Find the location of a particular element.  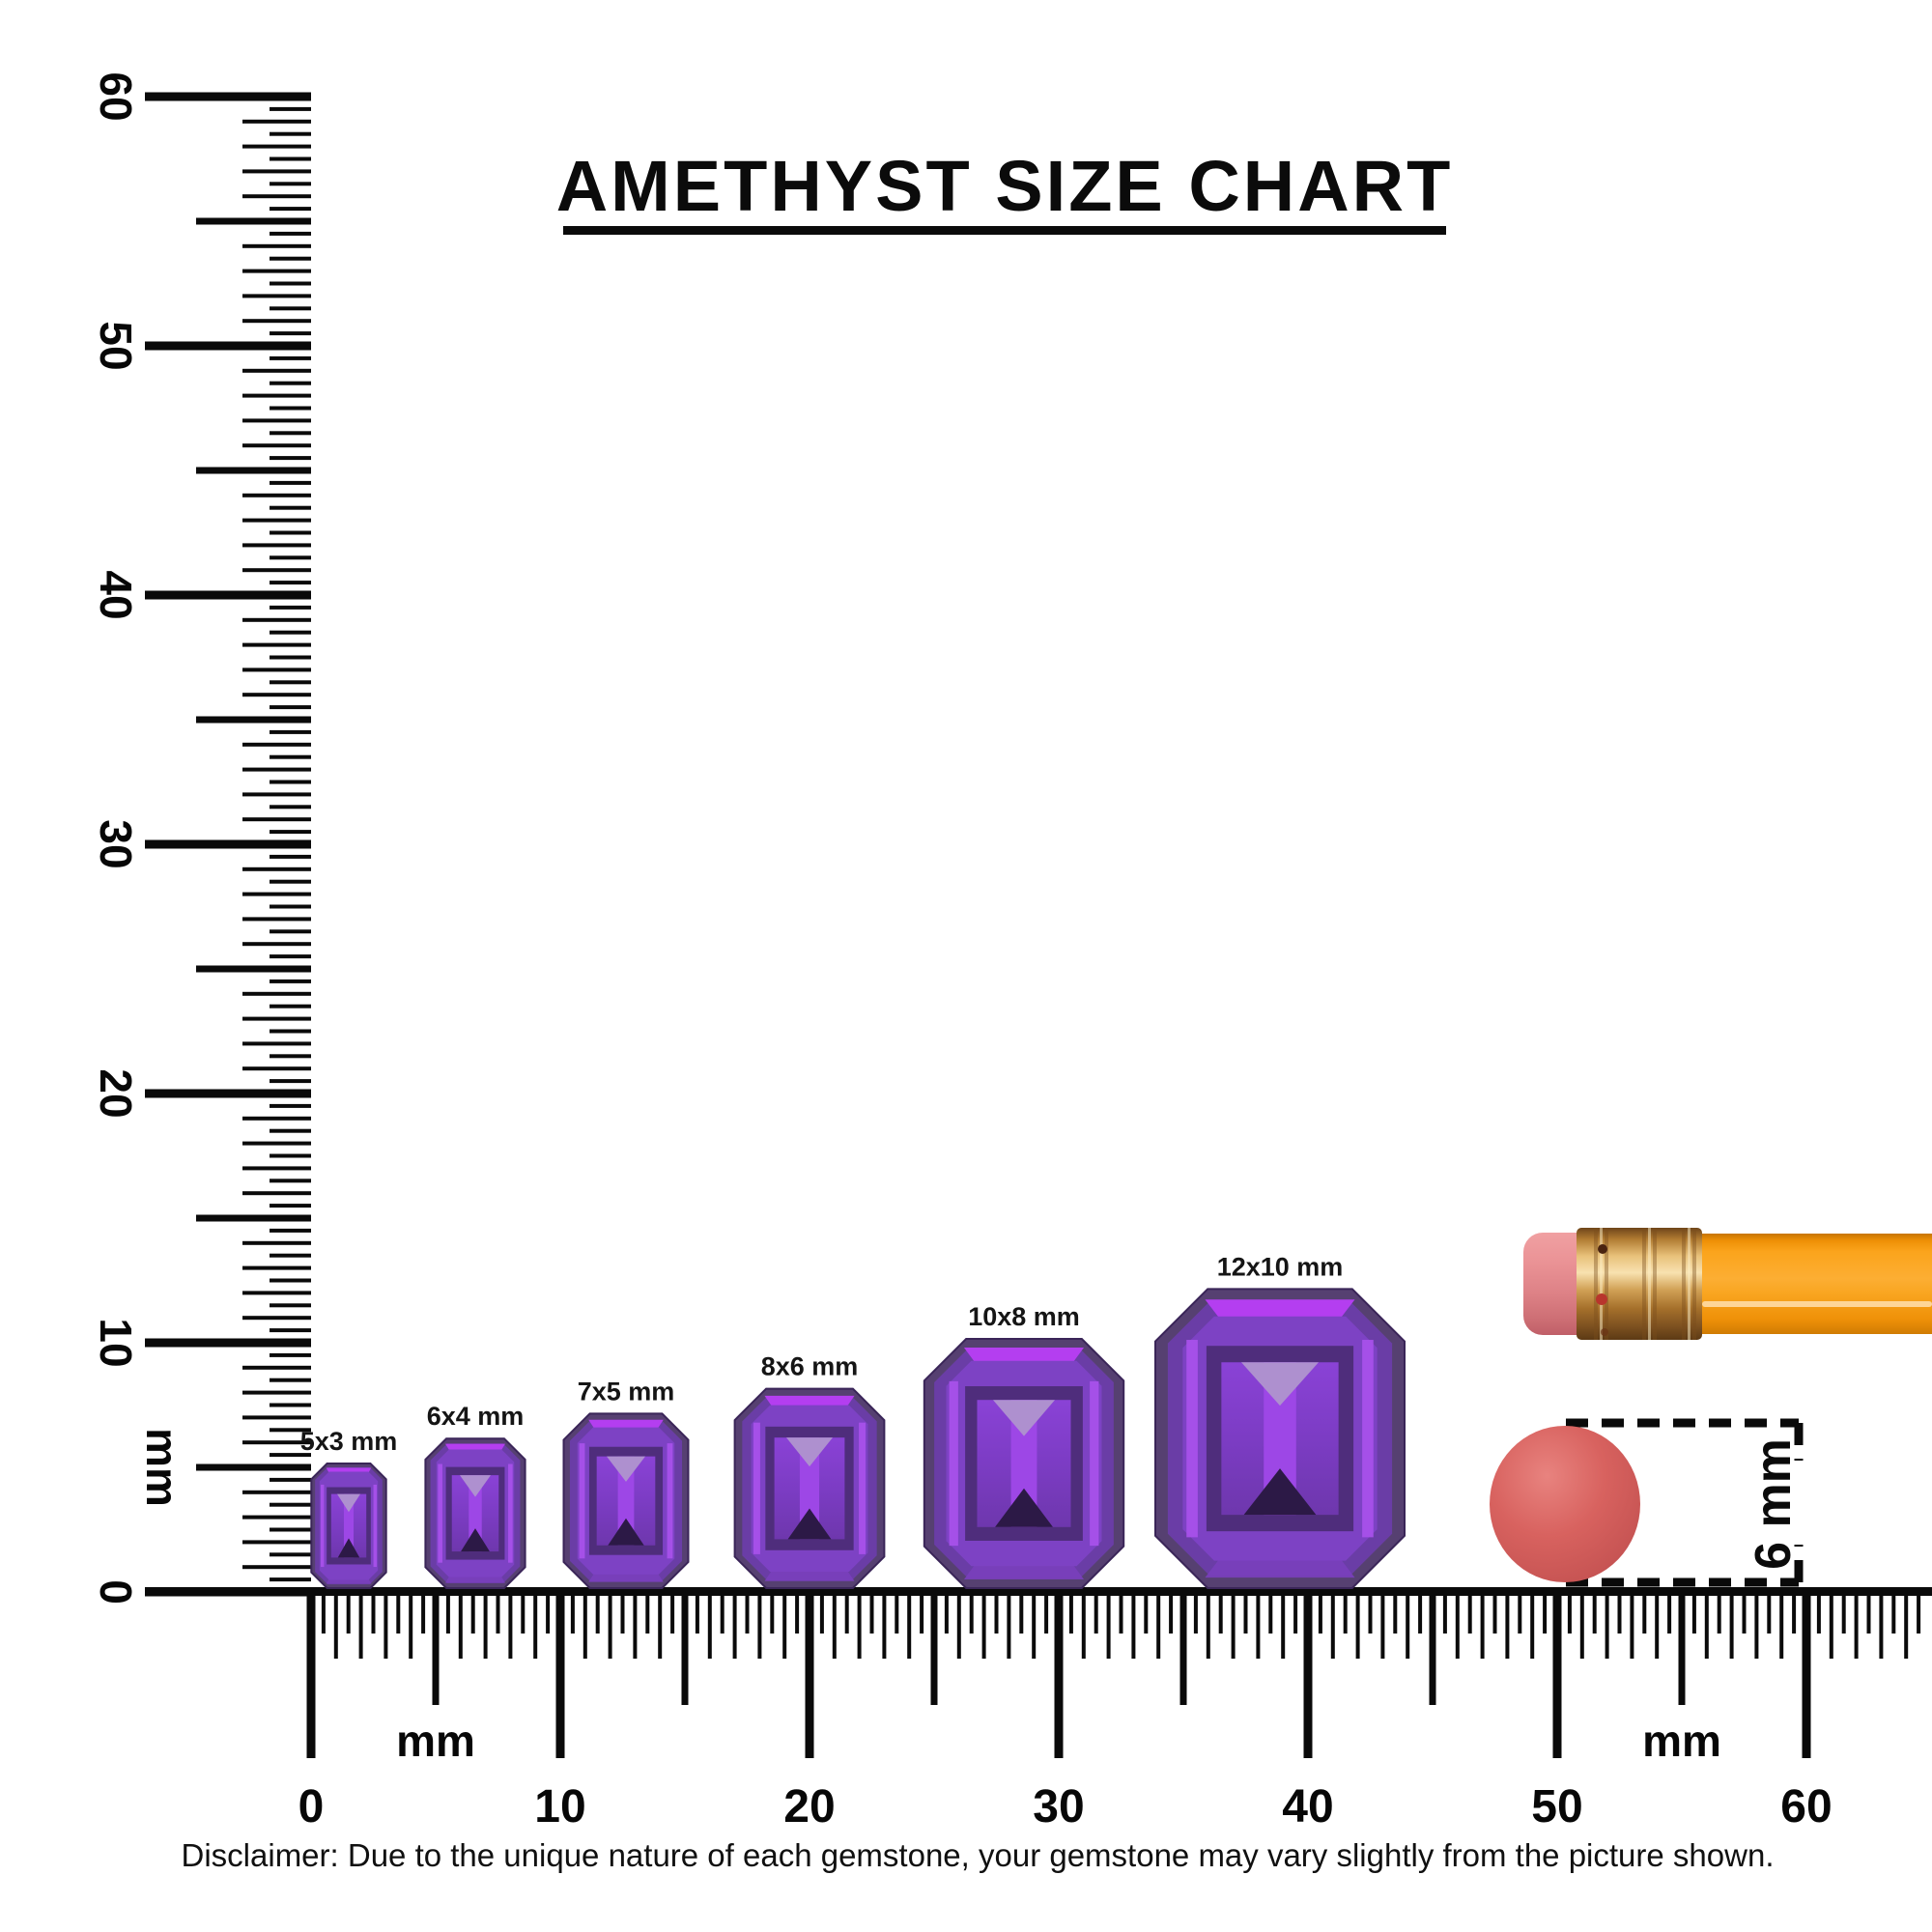

gem-6x4-mm is located at coordinates (475, 1513).